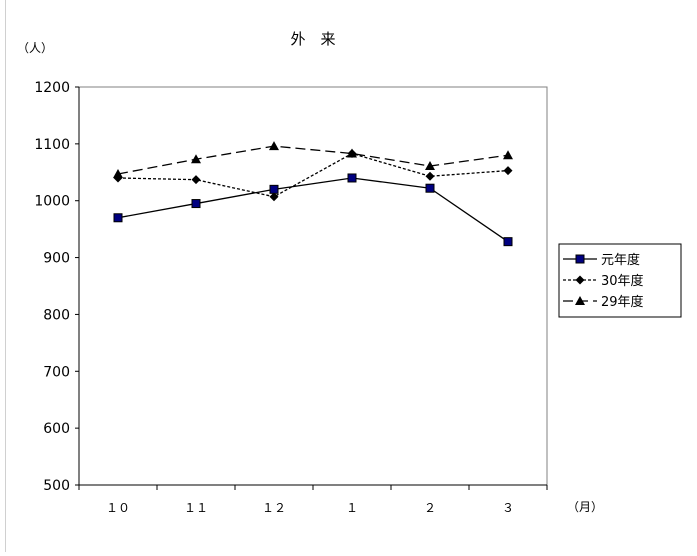 The height and width of the screenshot is (556, 697). I want to click on legend-label: 30年度, so click(622, 281).